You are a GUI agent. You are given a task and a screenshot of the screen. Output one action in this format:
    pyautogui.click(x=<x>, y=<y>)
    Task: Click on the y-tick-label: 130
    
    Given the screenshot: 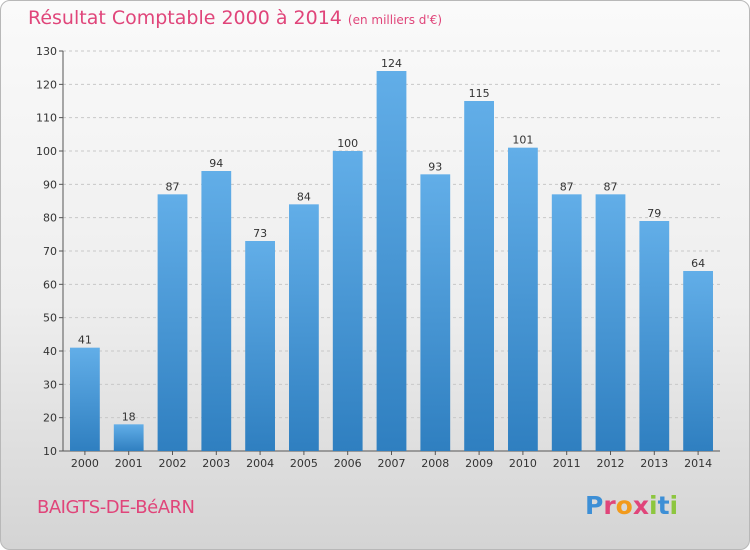 What is the action you would take?
    pyautogui.click(x=46, y=51)
    